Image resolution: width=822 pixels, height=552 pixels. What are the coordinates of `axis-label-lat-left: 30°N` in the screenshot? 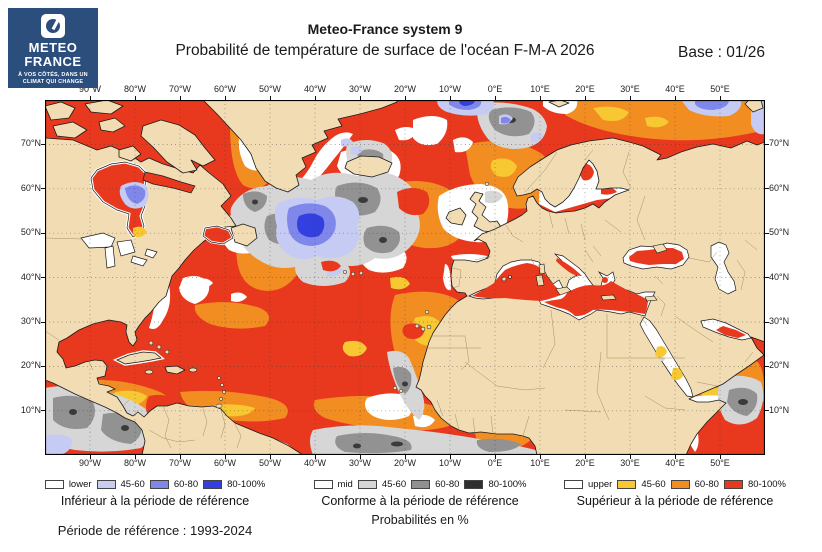 It's located at (30, 321).